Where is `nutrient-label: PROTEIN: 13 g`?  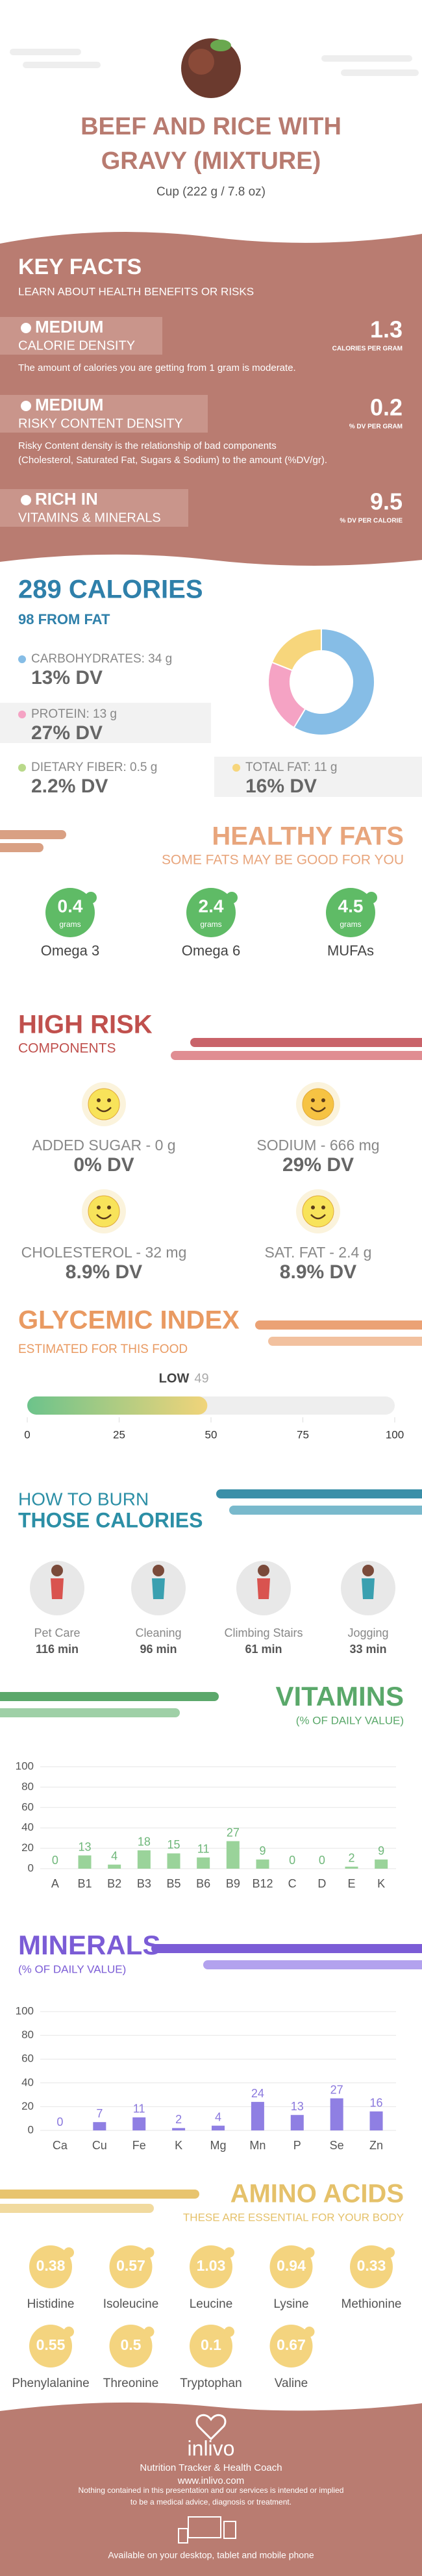 nutrient-label: PROTEIN: 13 g is located at coordinates (74, 714).